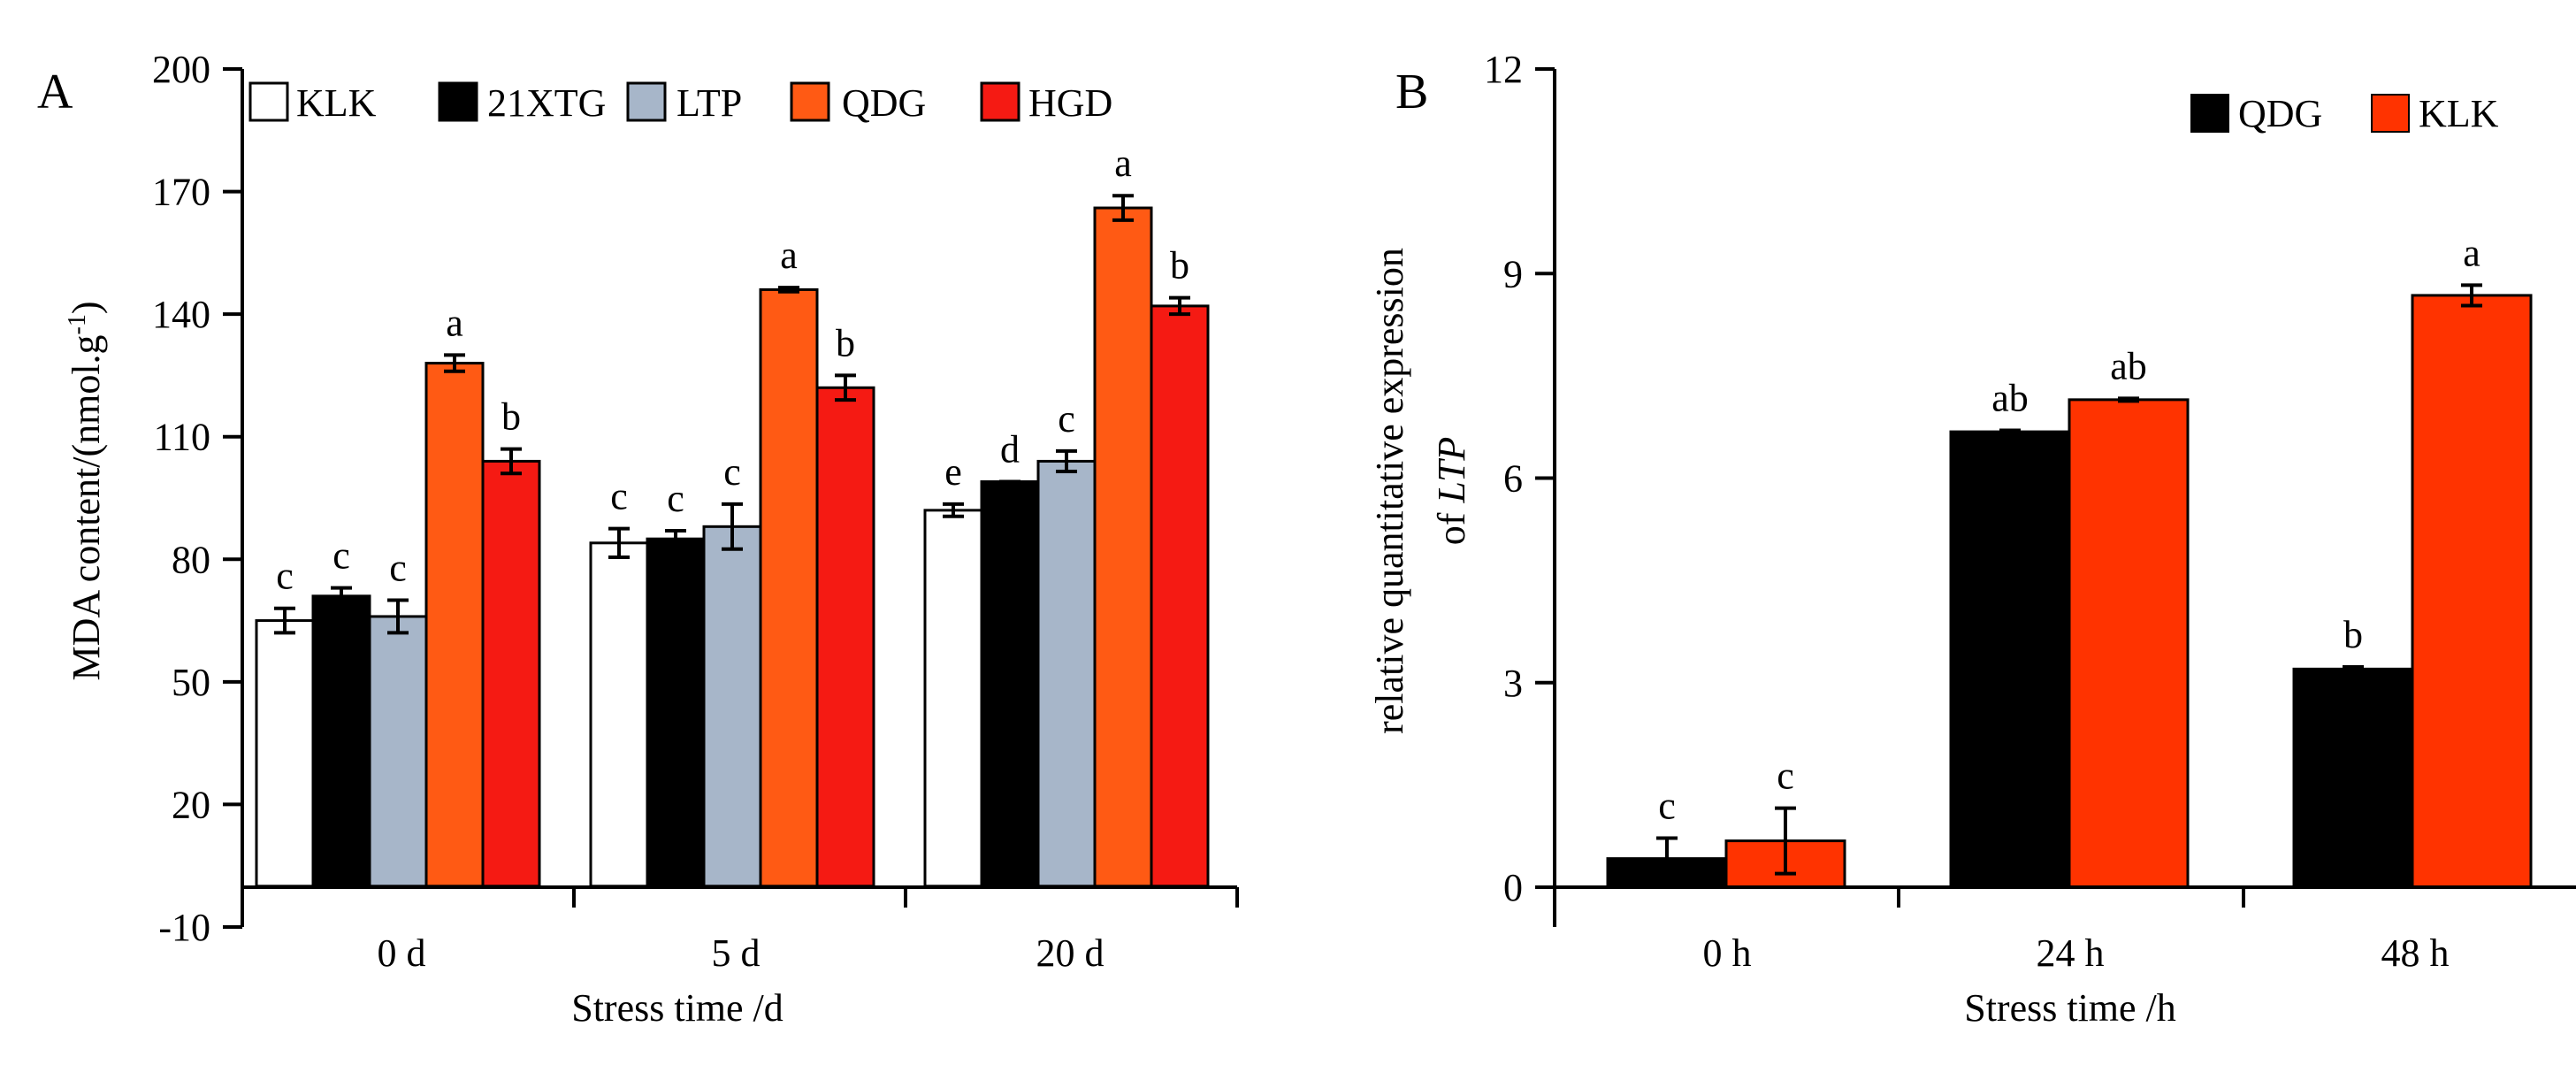  Describe the element at coordinates (2209, 113) in the screenshot. I see `legend-swatch-qdg-b` at that location.